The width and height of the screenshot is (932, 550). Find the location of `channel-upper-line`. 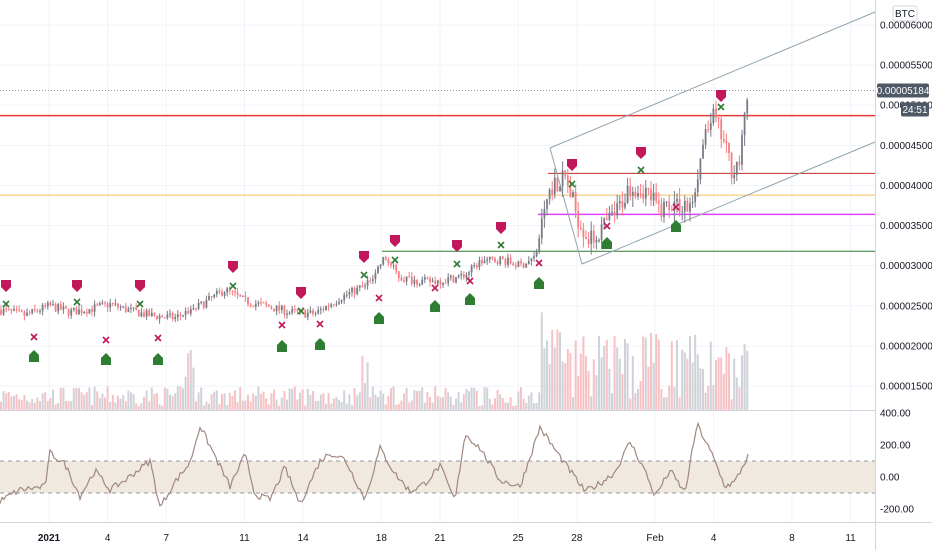

channel-upper-line is located at coordinates (712, 80).